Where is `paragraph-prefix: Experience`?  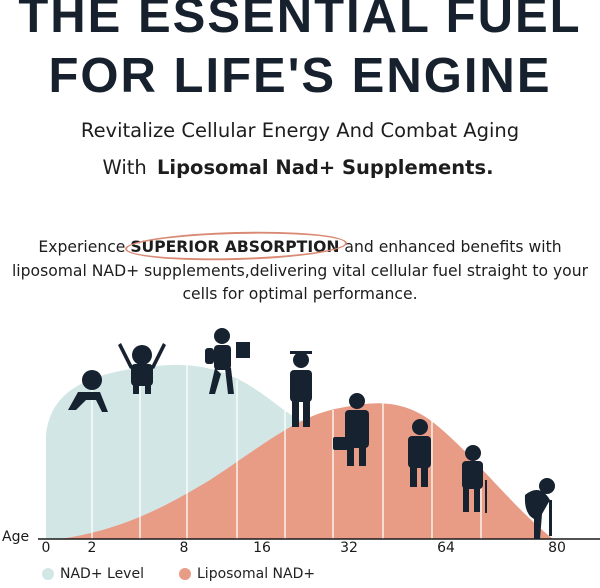
paragraph-prefix: Experience is located at coordinates (84, 247).